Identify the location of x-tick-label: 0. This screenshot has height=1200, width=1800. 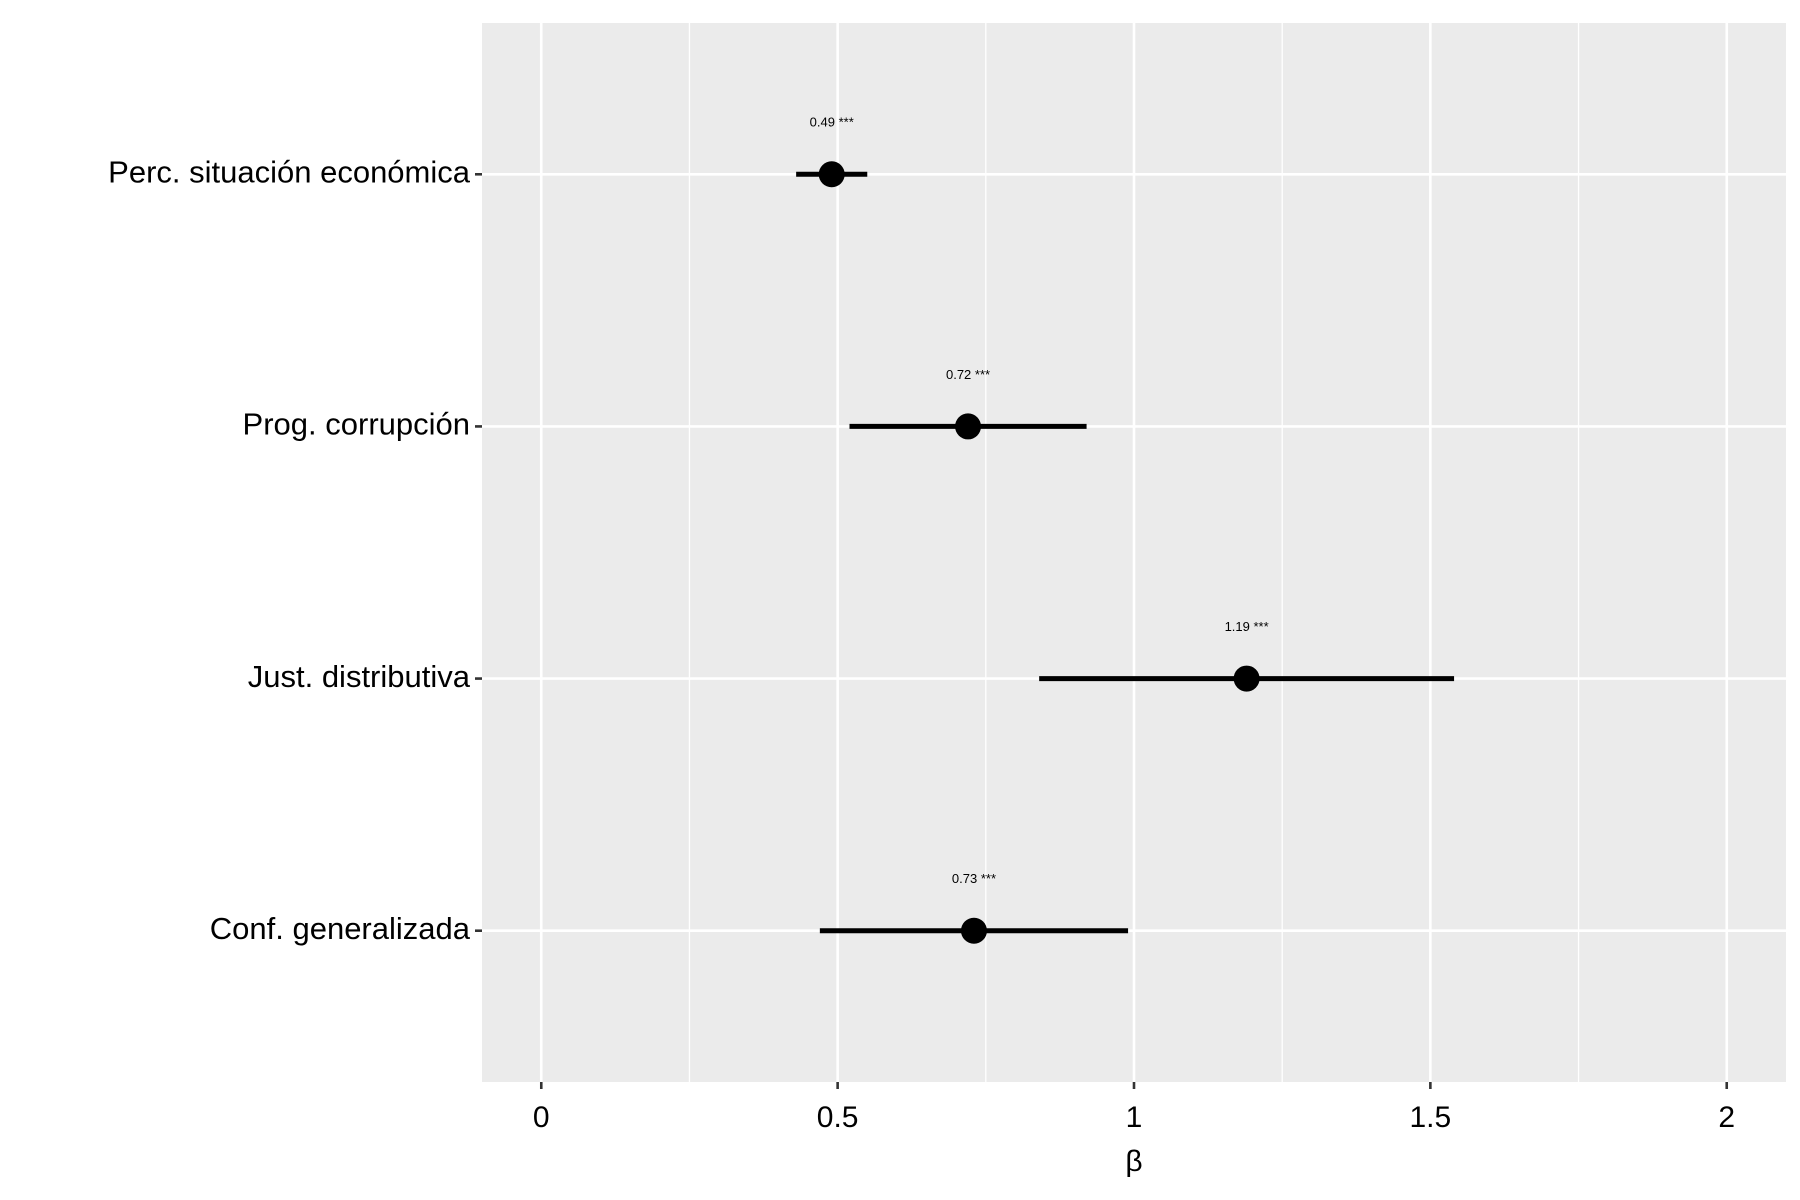
(541, 1117).